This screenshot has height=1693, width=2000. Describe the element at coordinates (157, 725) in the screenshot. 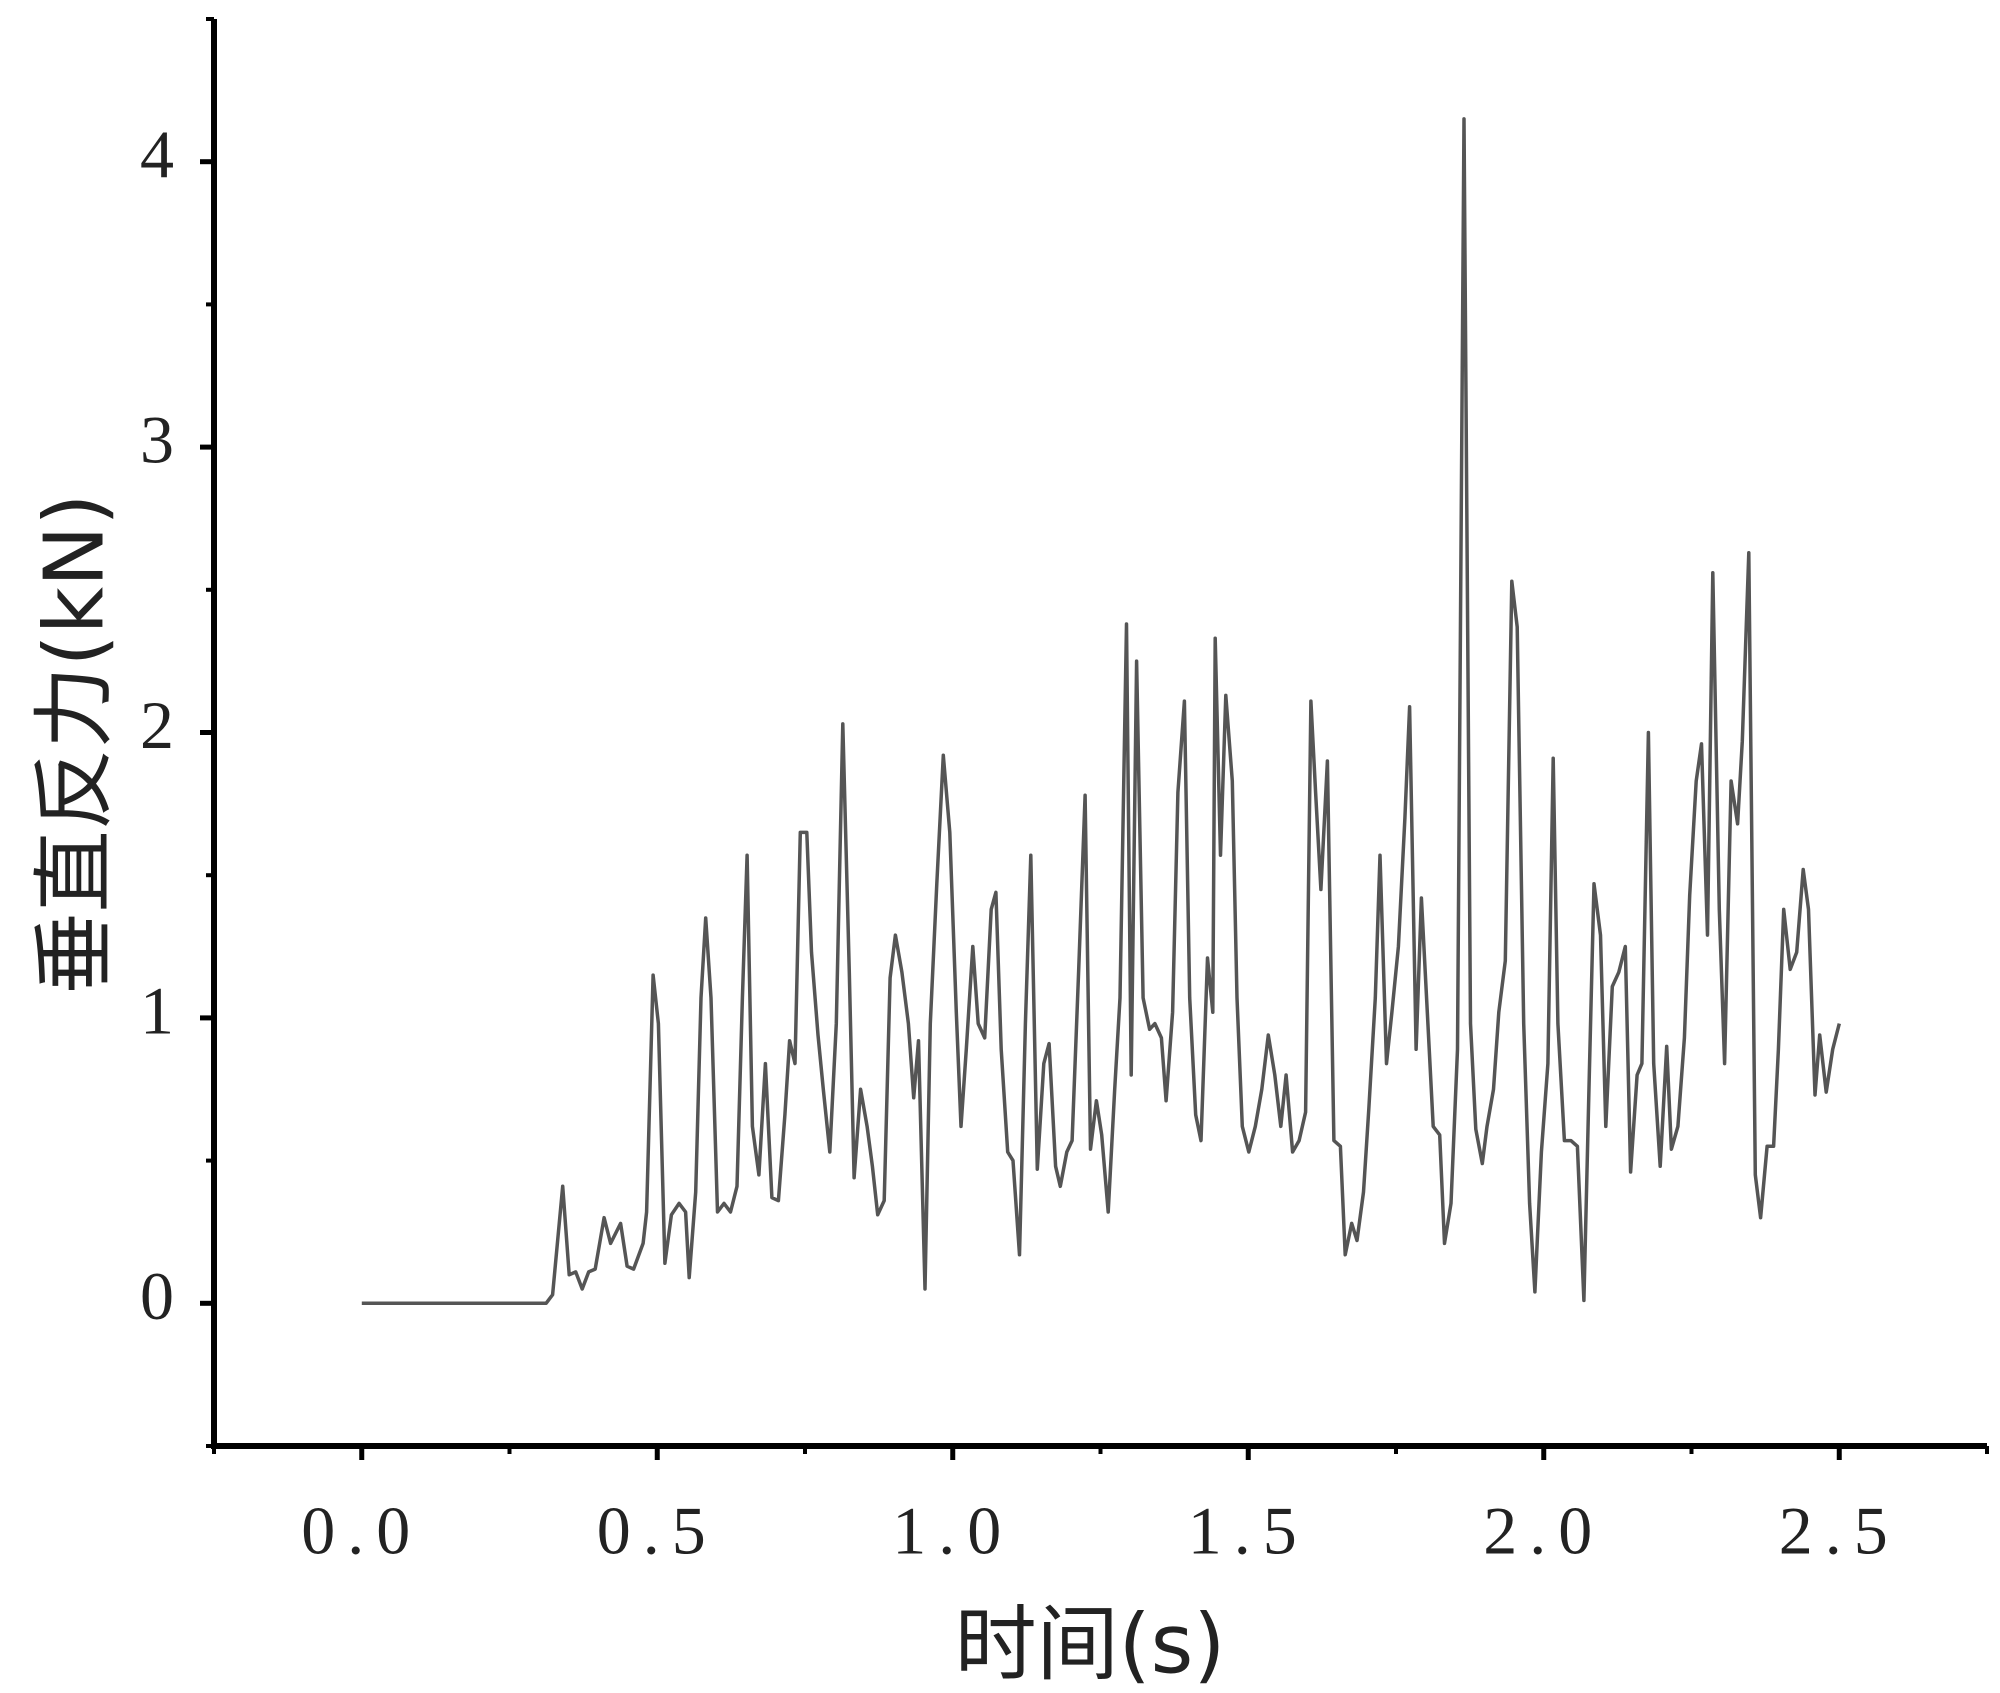

I see `y-tick-label: 2` at that location.